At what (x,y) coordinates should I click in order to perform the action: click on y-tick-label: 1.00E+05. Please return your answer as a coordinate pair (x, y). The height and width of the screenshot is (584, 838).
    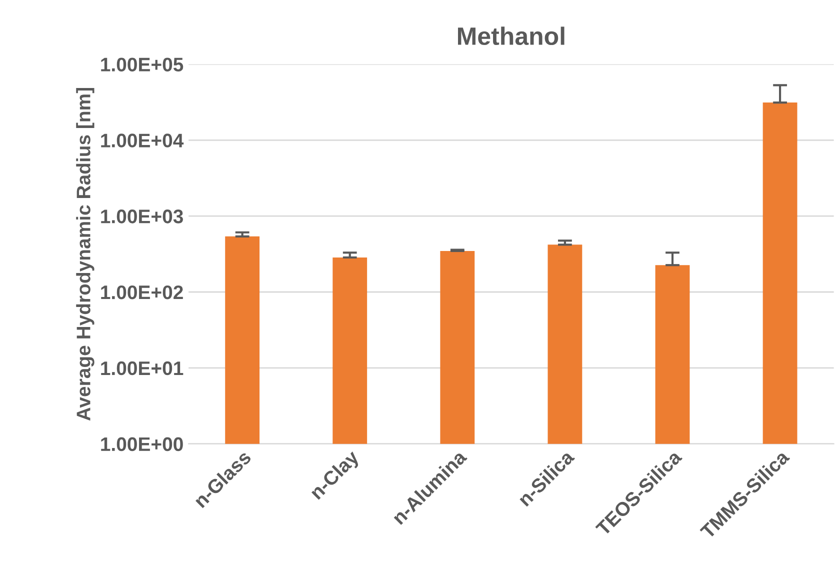
    Looking at the image, I should click on (142, 65).